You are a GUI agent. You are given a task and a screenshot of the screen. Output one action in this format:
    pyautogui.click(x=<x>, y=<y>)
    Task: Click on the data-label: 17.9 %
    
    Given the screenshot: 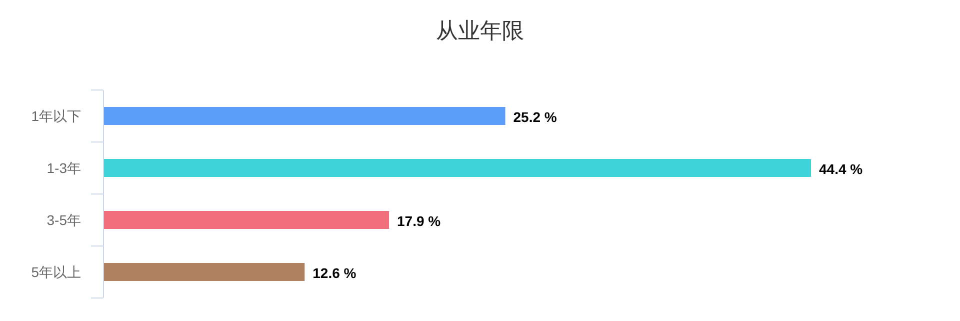 What is the action you would take?
    pyautogui.click(x=419, y=221)
    